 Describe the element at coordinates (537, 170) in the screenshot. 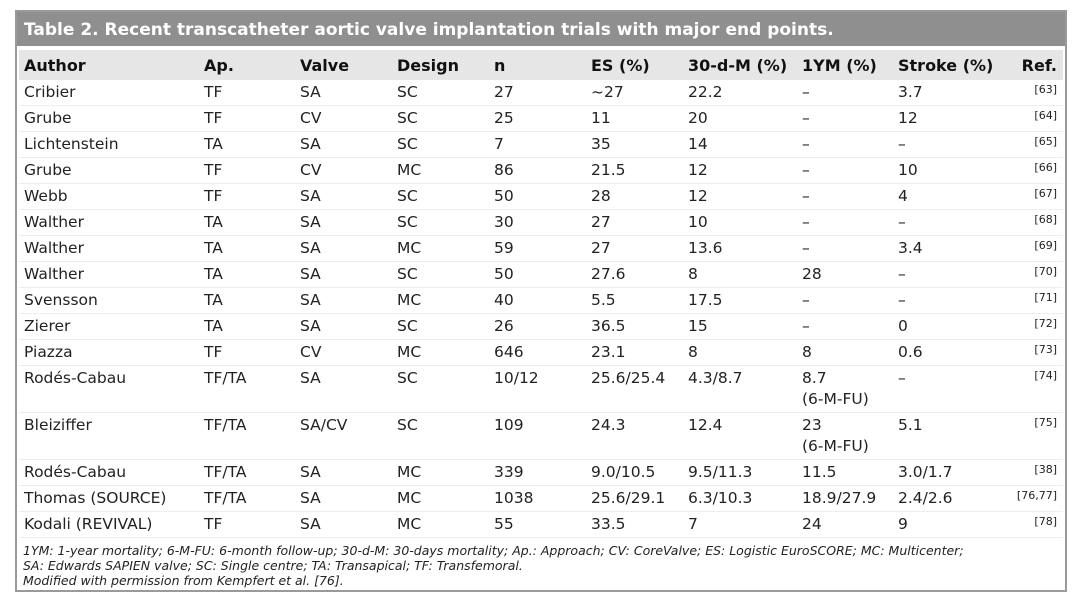

I see `cell: 86` at that location.